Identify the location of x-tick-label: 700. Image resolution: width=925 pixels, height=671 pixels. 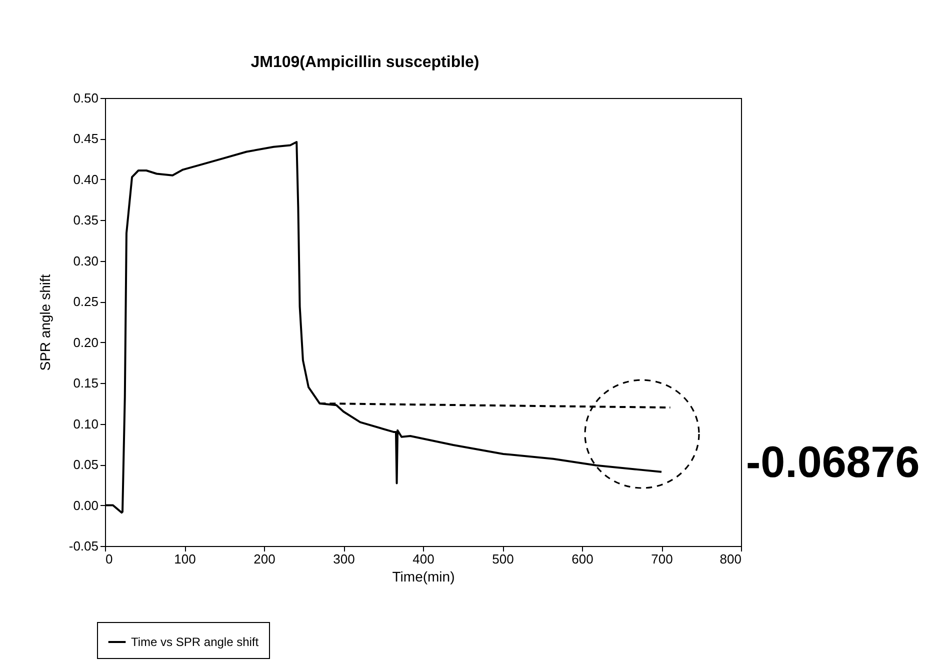
(662, 559).